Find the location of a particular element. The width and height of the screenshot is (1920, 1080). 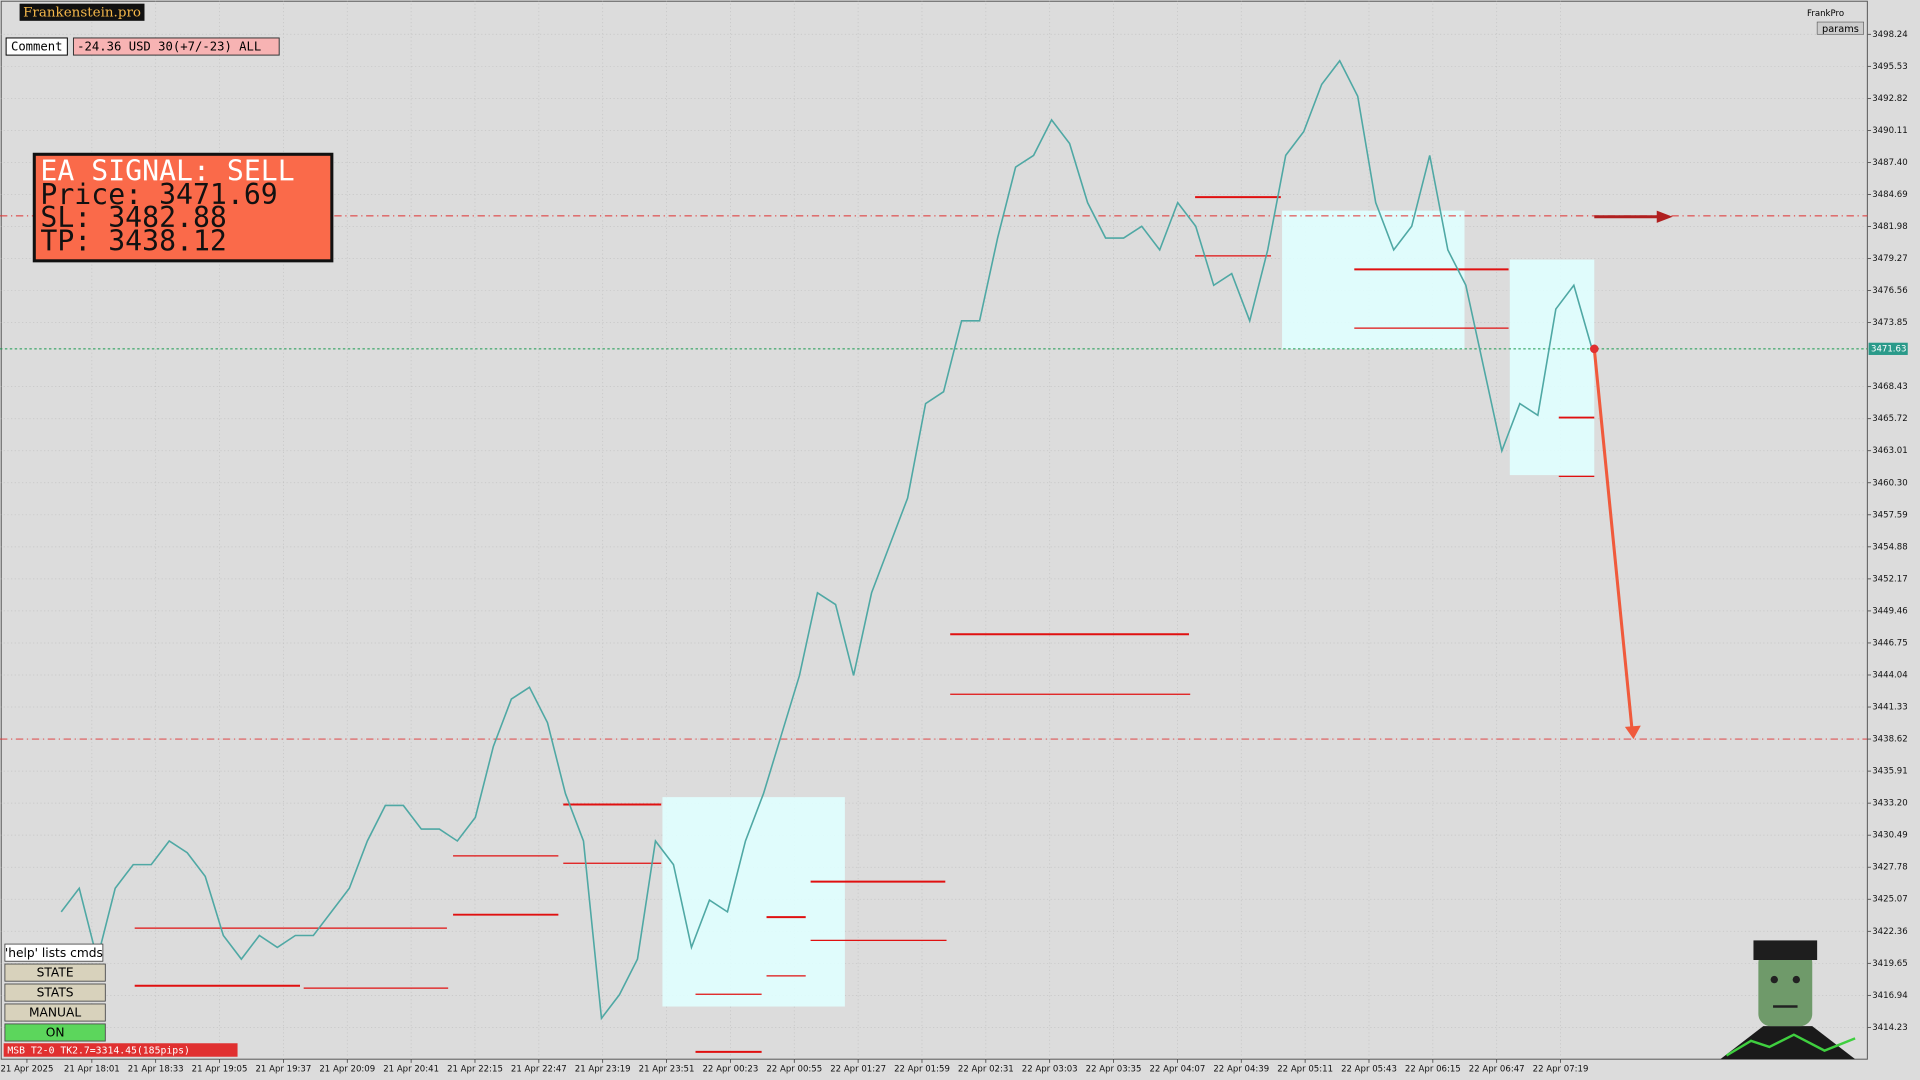

price-label: 3471.63 is located at coordinates (1888, 349).